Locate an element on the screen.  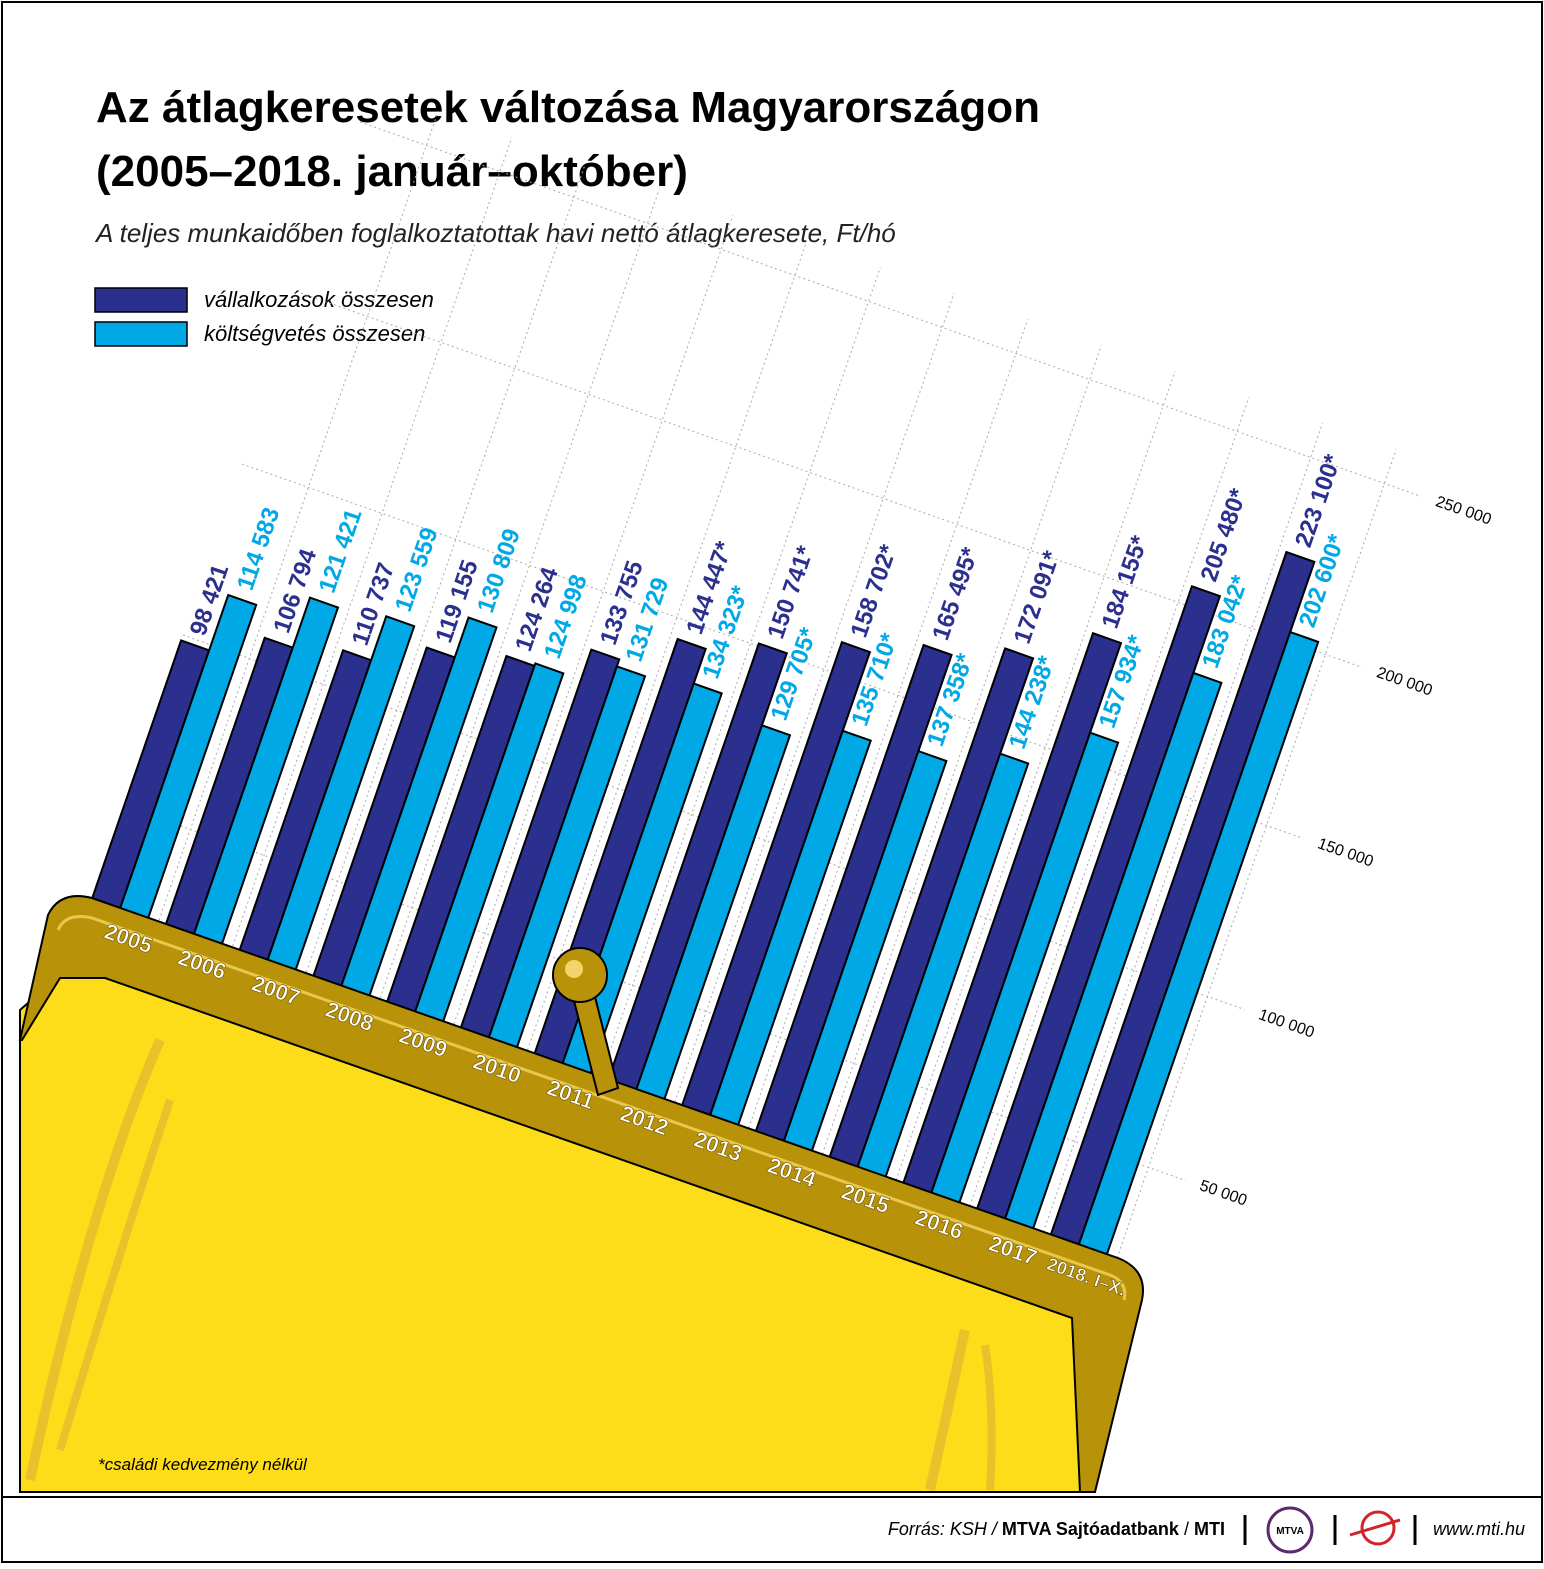
source: Forrás: KSH / MTVA Sajtóadatbank / MTI is located at coordinates (1056, 1529).